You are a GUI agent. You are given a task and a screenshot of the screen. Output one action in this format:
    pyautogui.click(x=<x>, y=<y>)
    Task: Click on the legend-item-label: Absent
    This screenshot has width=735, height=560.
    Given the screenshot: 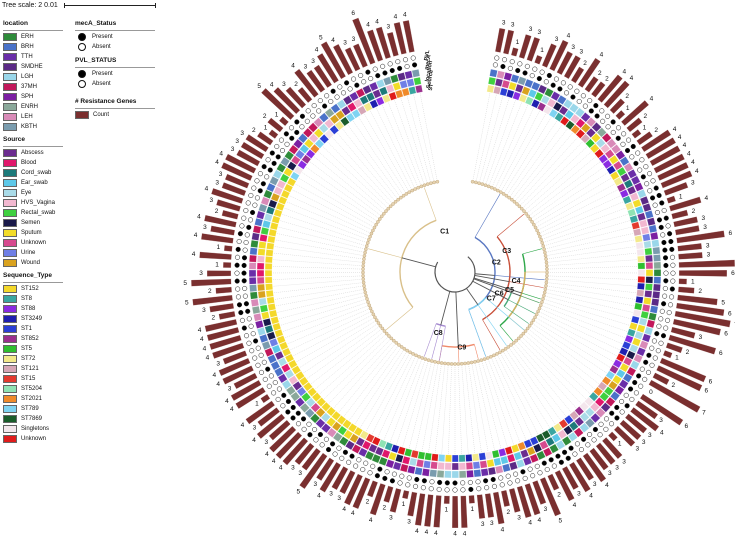 What is the action you would take?
    pyautogui.click(x=101, y=47)
    